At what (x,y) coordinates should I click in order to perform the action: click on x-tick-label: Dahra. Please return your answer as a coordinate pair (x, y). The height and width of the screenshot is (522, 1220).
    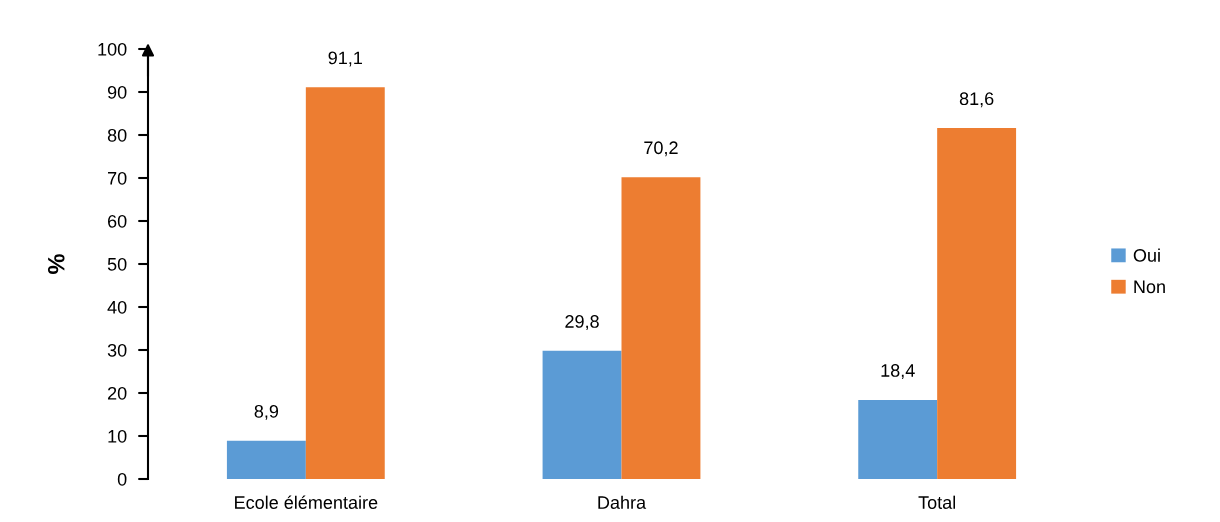
    Looking at the image, I should click on (622, 502).